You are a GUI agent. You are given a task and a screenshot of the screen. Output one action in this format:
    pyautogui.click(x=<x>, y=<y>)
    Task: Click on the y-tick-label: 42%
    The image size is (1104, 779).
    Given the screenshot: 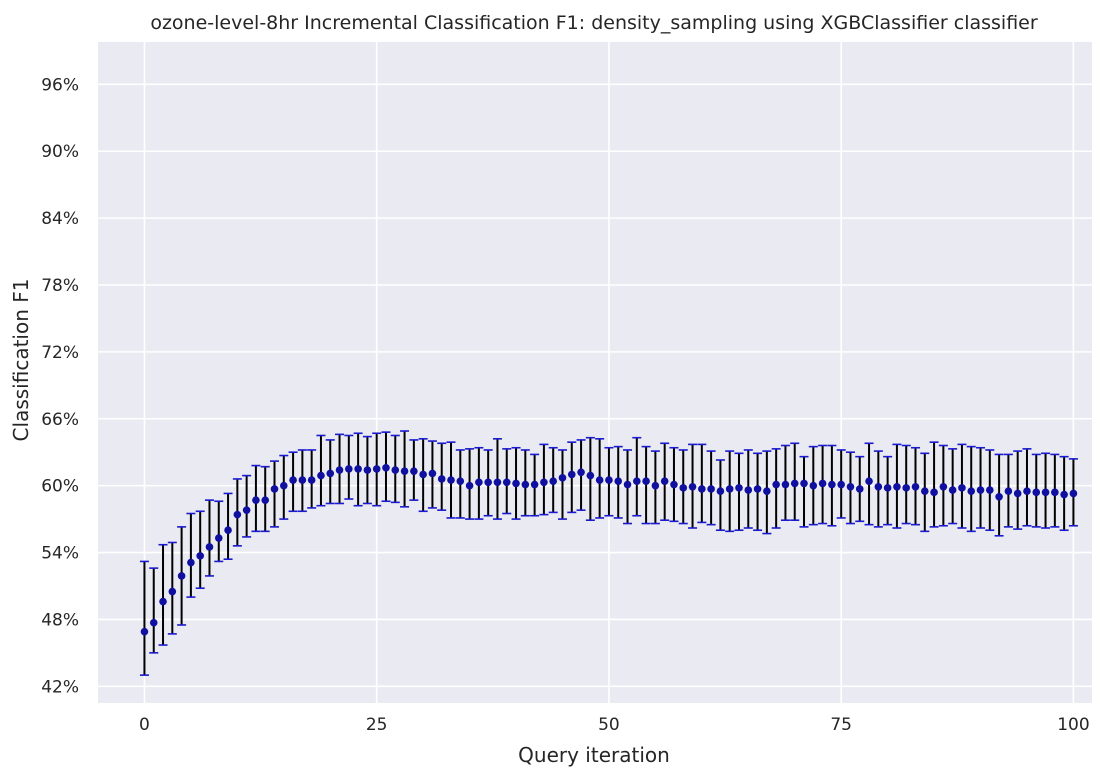 What is the action you would take?
    pyautogui.click(x=60, y=687)
    